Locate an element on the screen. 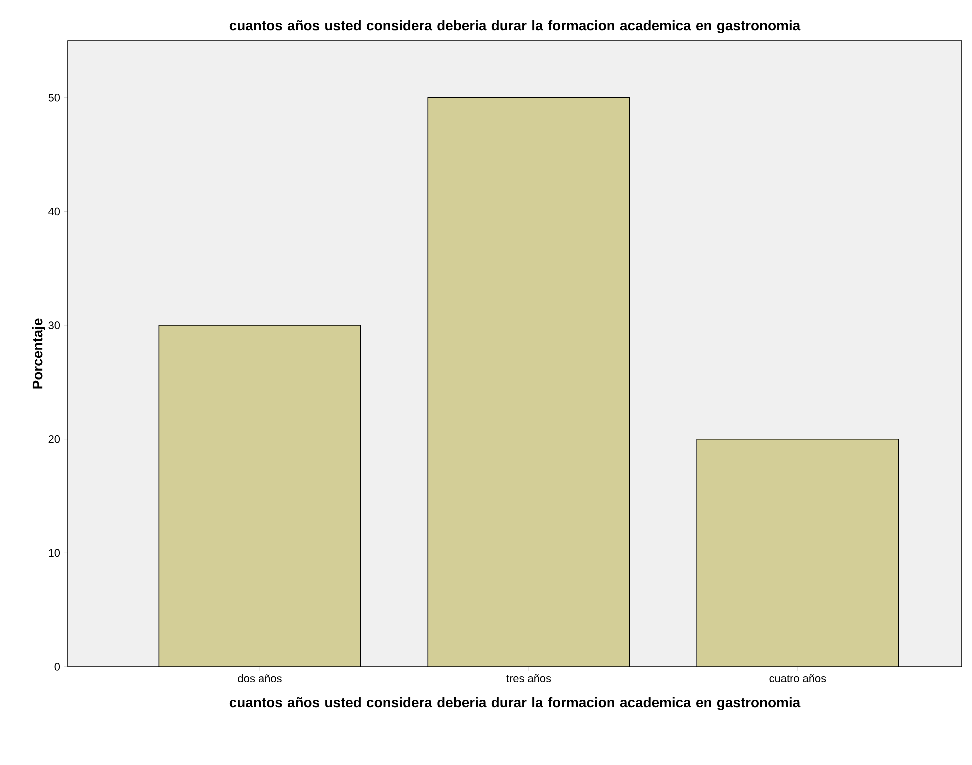  y-tick-label: 40 is located at coordinates (54, 212).